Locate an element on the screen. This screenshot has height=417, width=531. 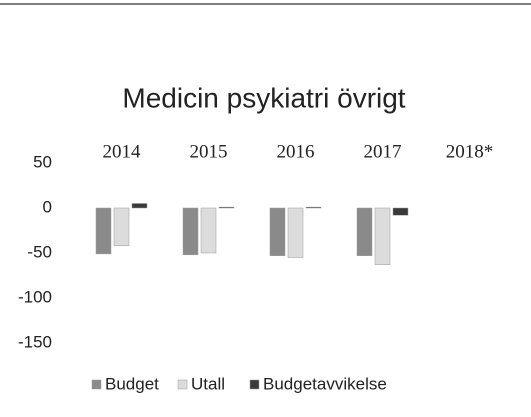
y-tick-label: 0 is located at coordinates (47, 206).